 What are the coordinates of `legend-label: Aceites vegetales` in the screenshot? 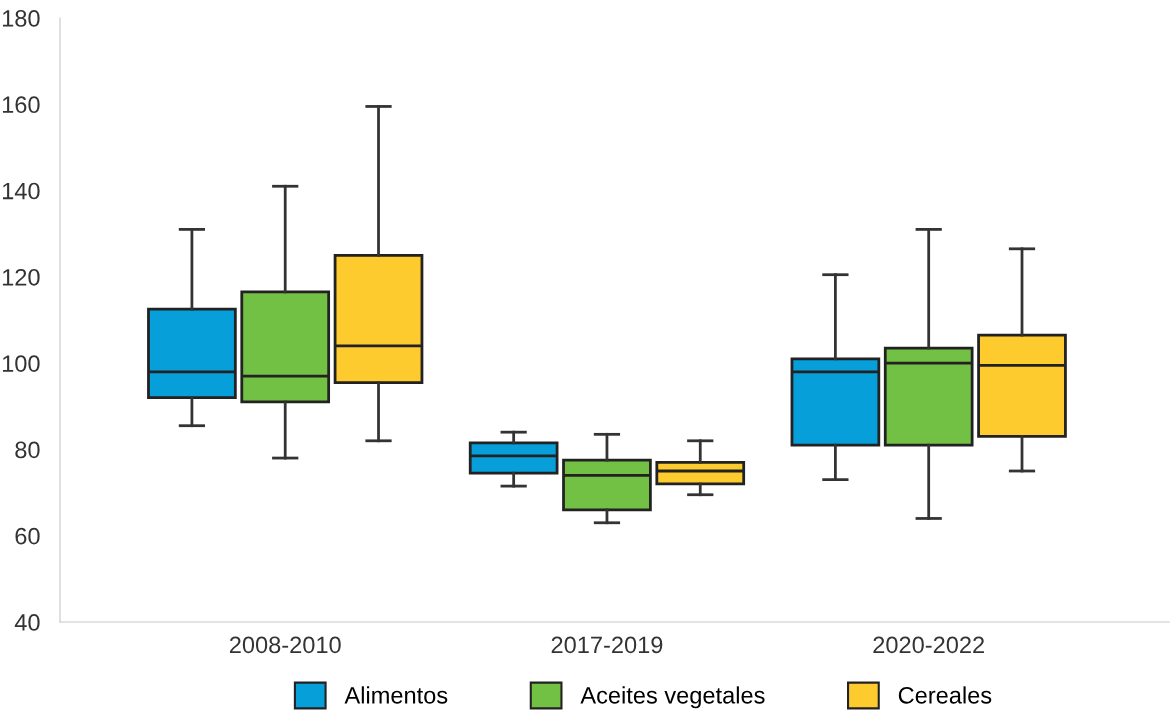 It's located at (672, 697).